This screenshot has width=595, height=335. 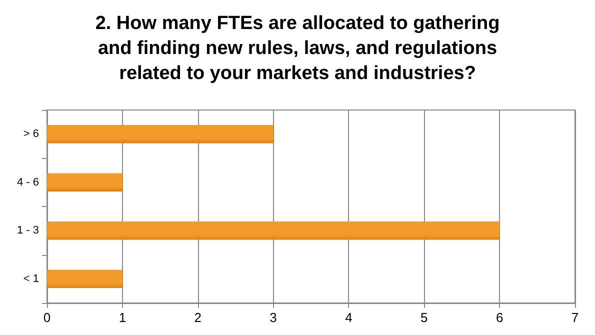 I want to click on x-tick-label: 6, so click(x=500, y=317).